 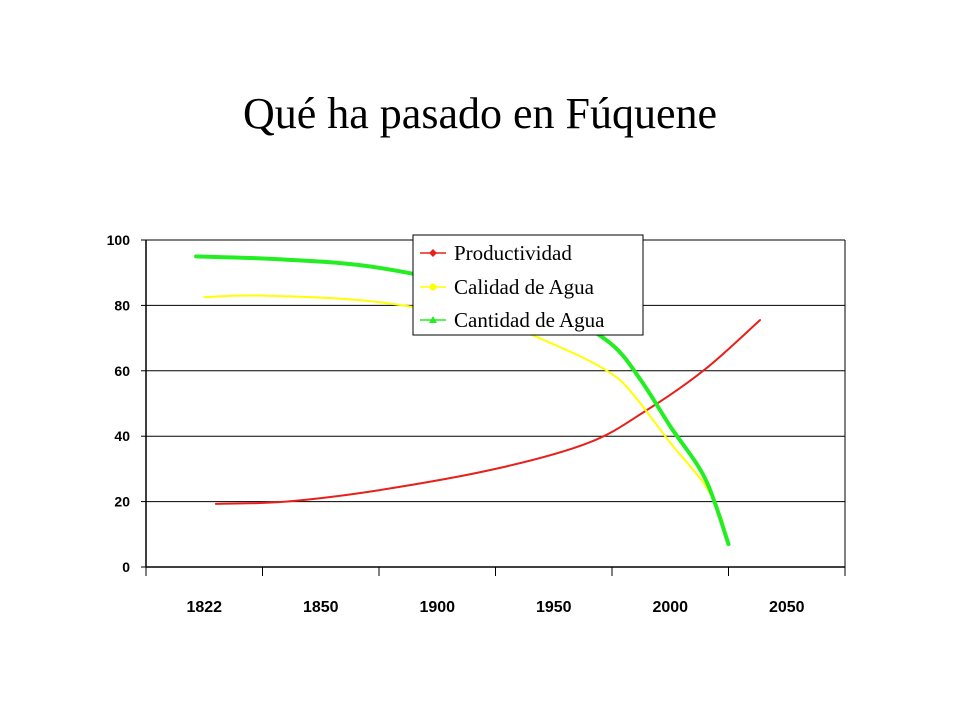 What do you see at coordinates (433, 287) in the screenshot?
I see `legend-marker-calidad-de-agua` at bounding box center [433, 287].